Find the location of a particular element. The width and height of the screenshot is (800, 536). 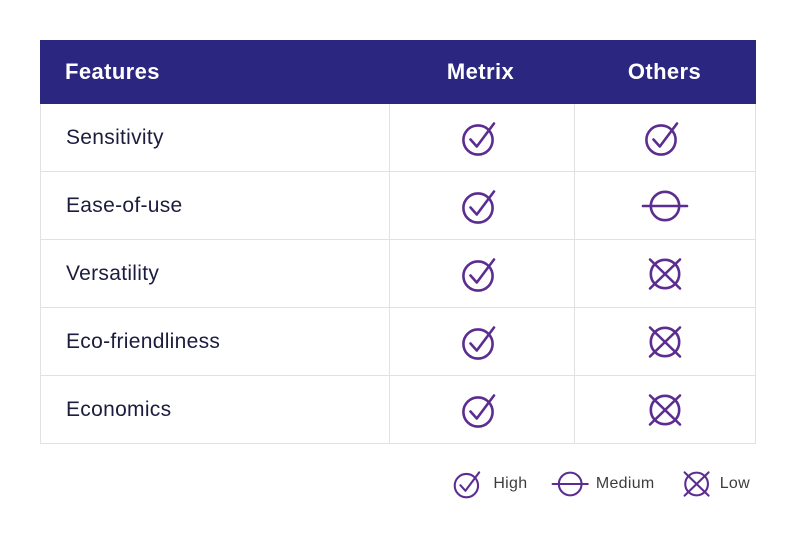

table-row: Eco-friendliness is located at coordinates (398, 342).